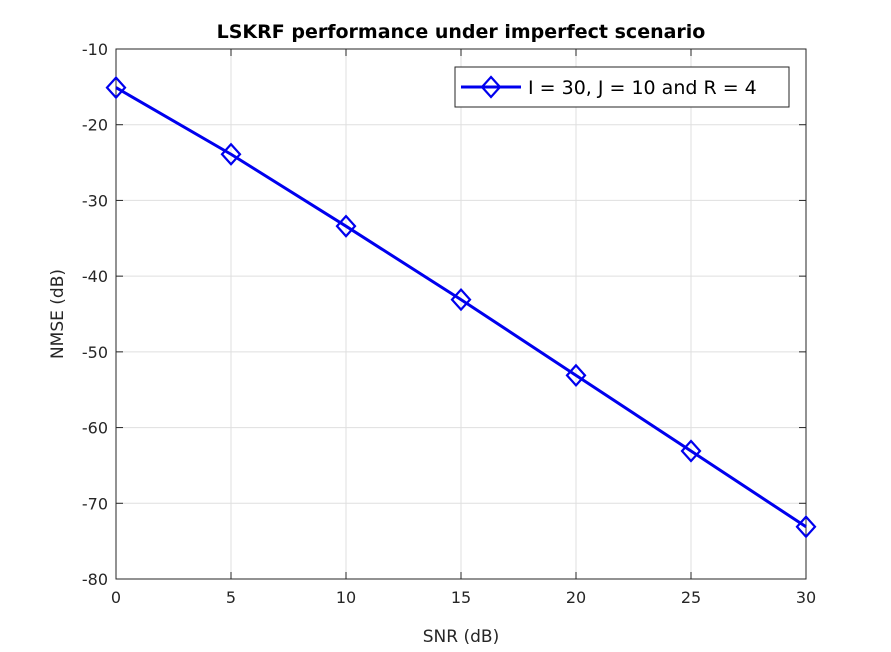 The image size is (891, 652). What do you see at coordinates (461, 597) in the screenshot?
I see `x-tick-label: 15` at bounding box center [461, 597].